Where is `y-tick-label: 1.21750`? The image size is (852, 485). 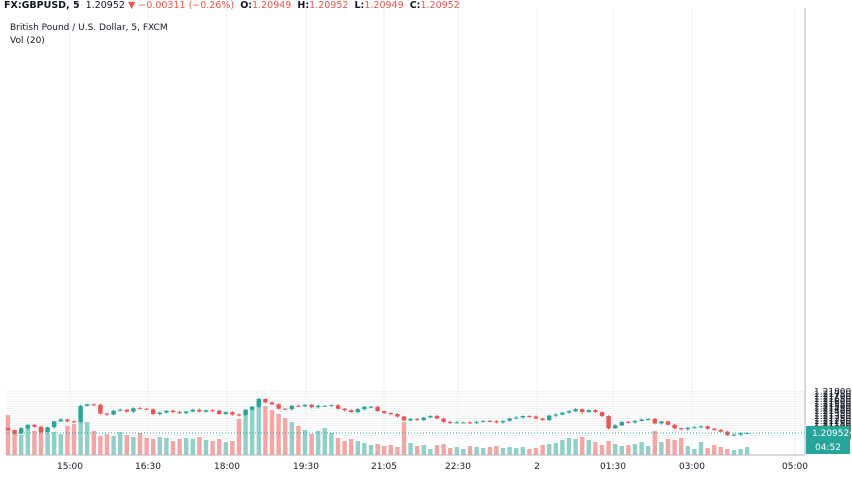 y-tick-label: 1.21750 is located at coordinates (832, 395).